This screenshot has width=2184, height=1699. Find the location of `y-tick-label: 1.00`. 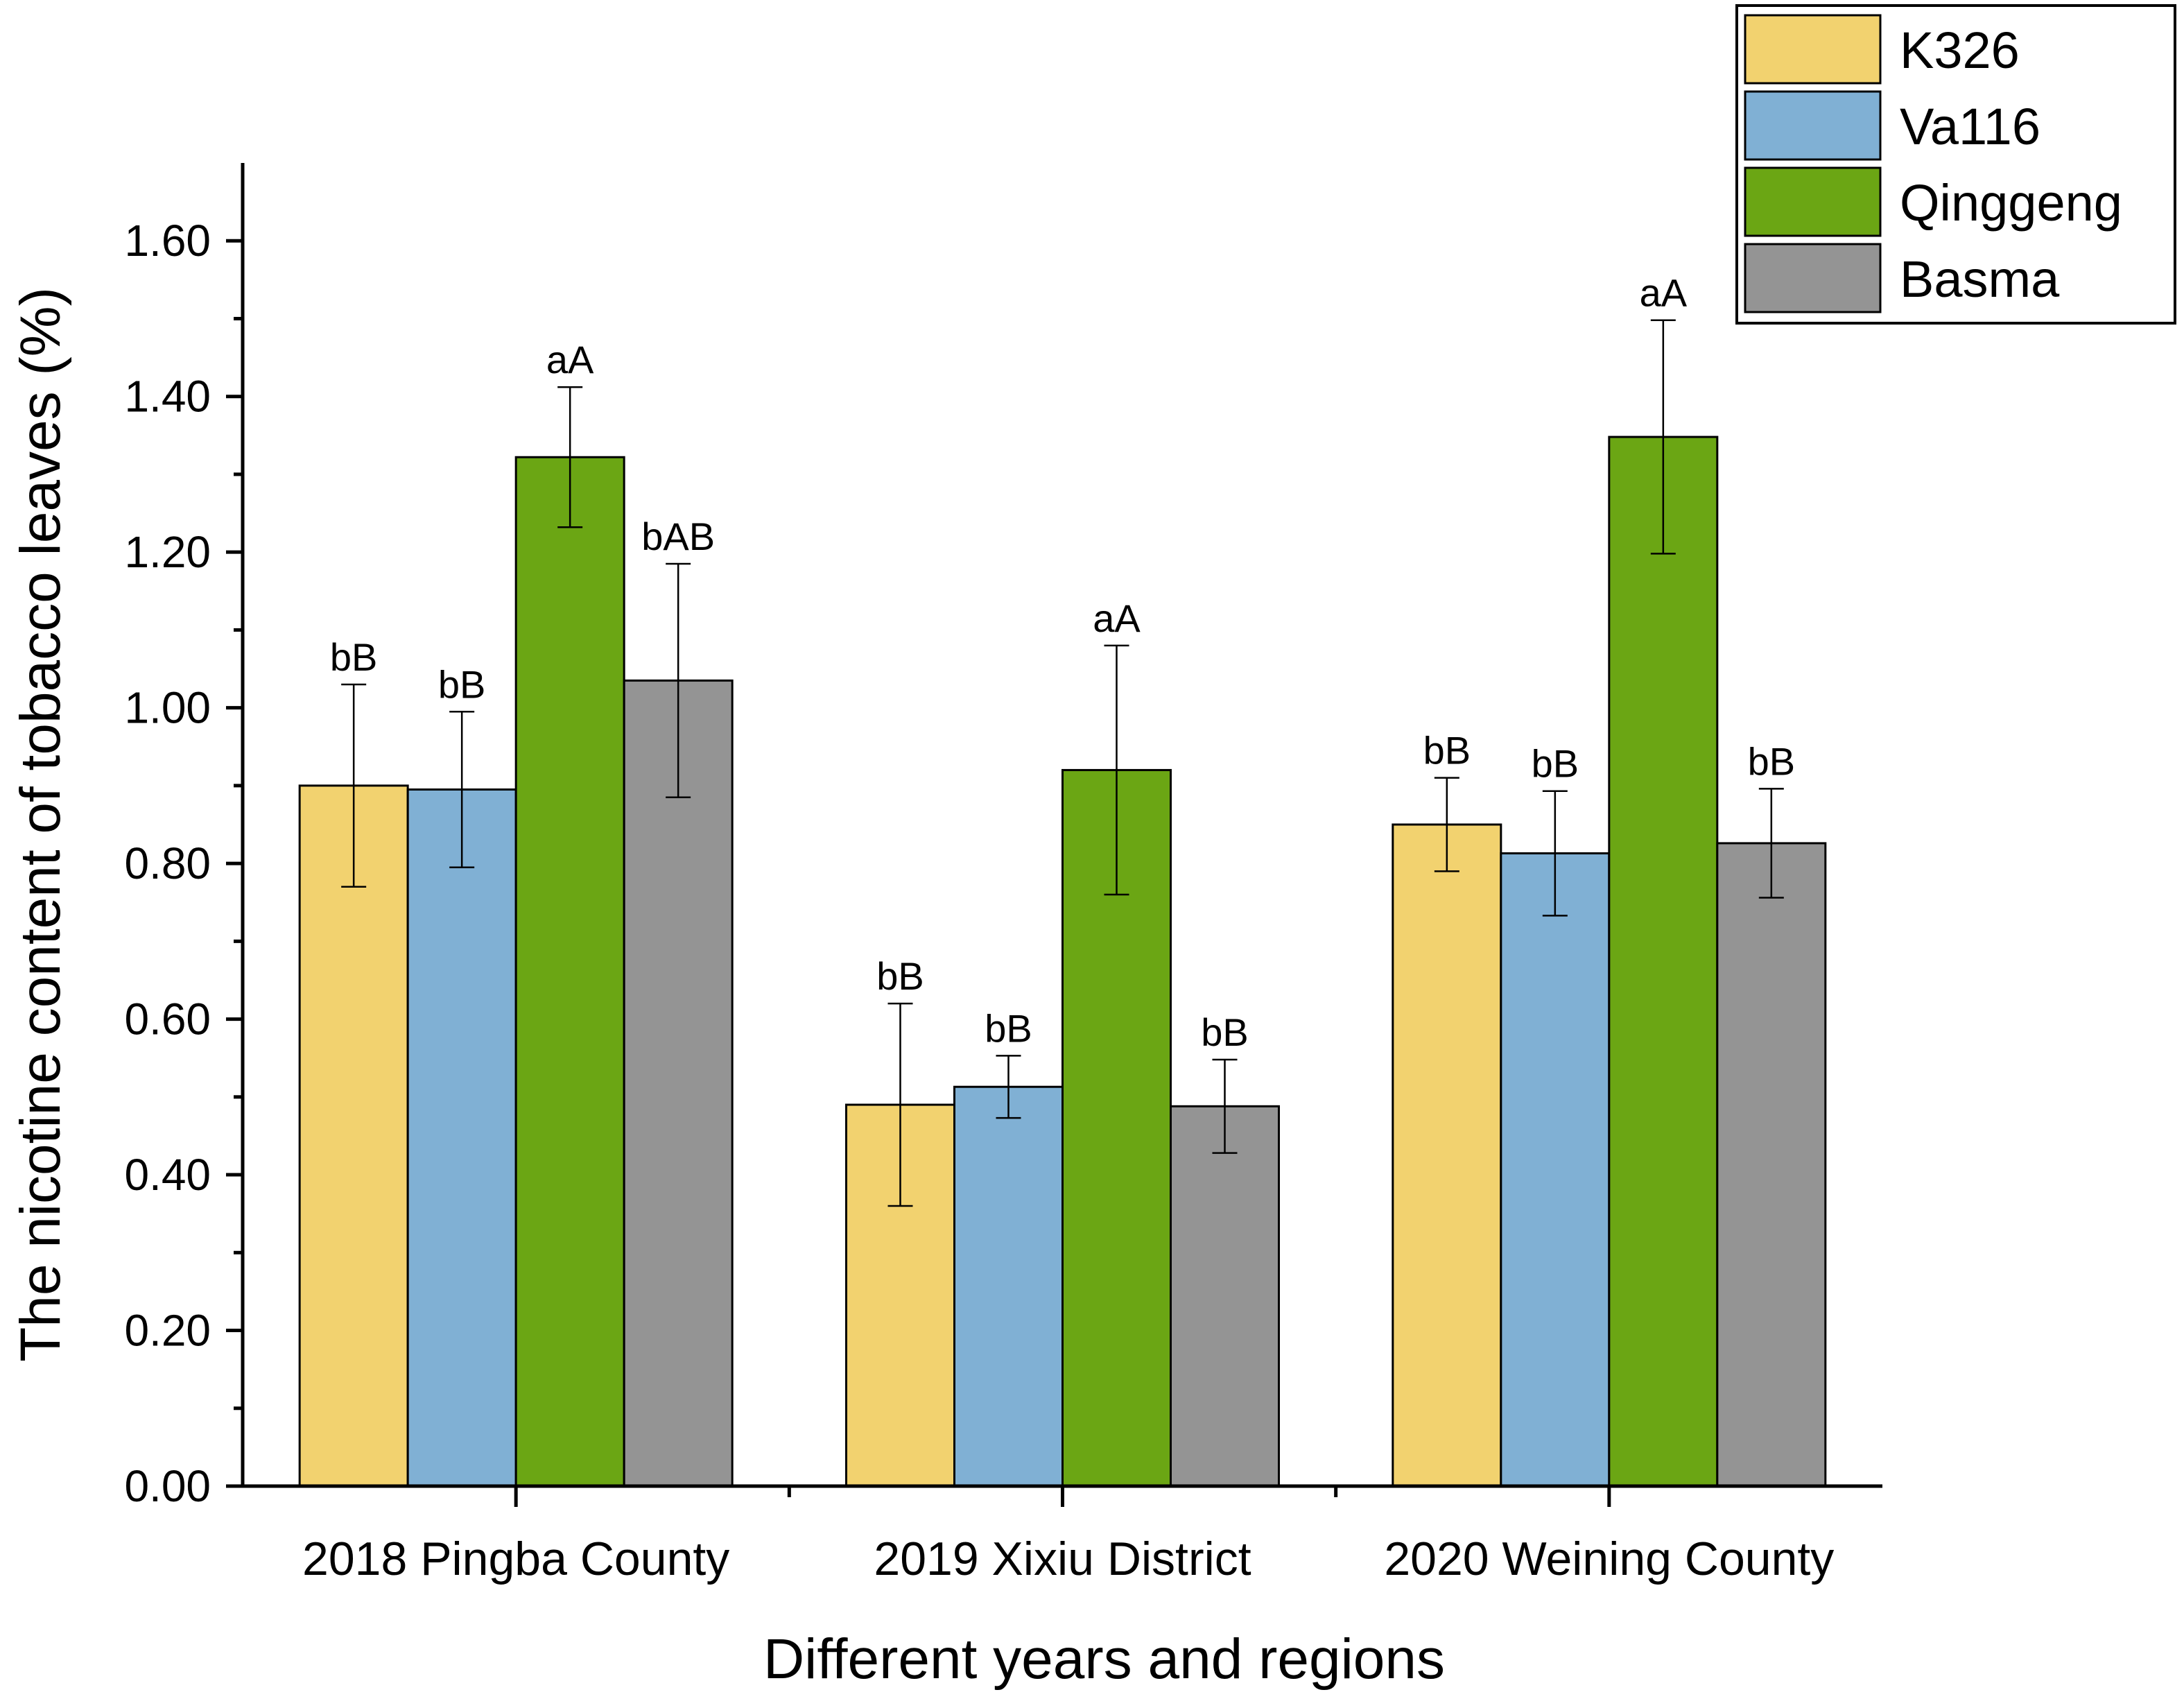

y-tick-label: 1.00 is located at coordinates (167, 708).